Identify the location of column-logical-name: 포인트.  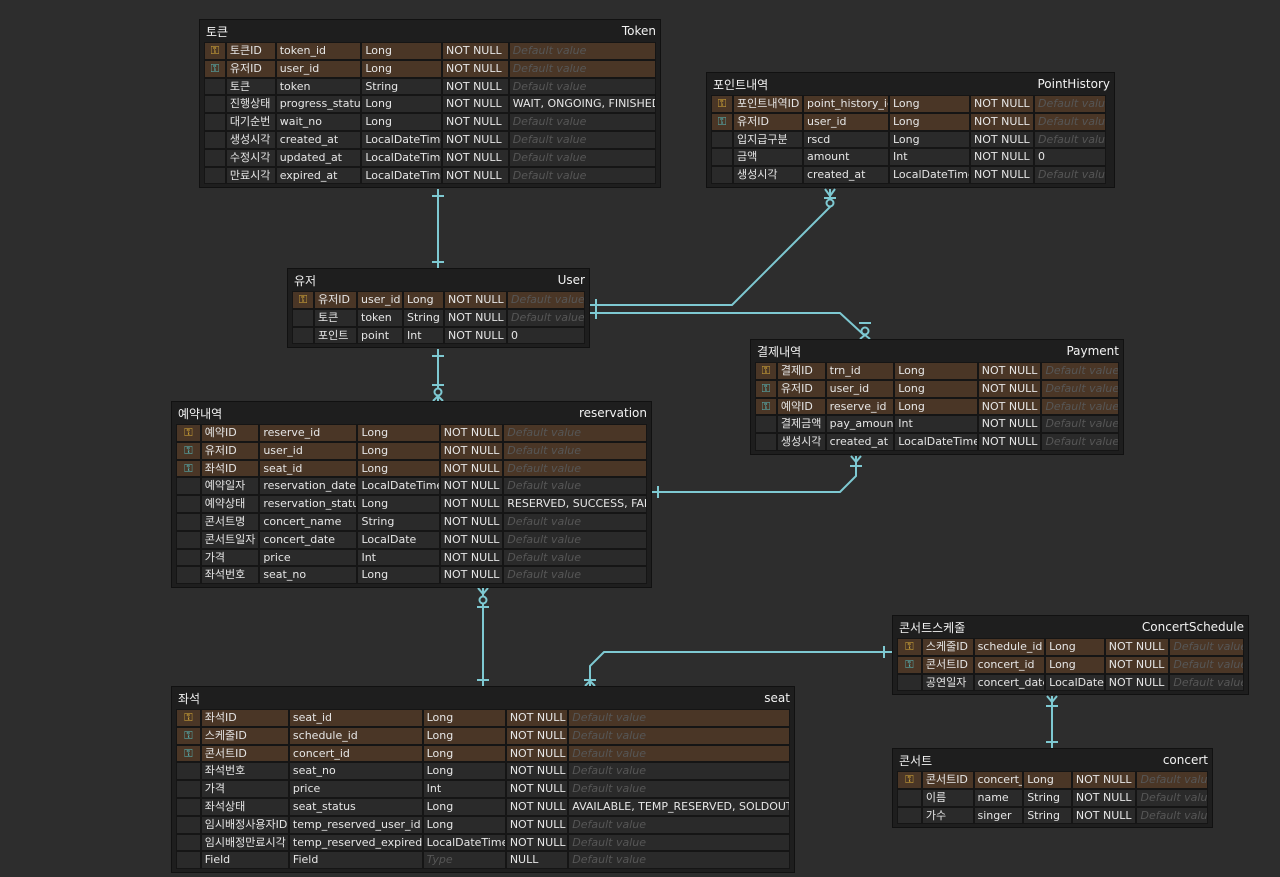
(335, 335).